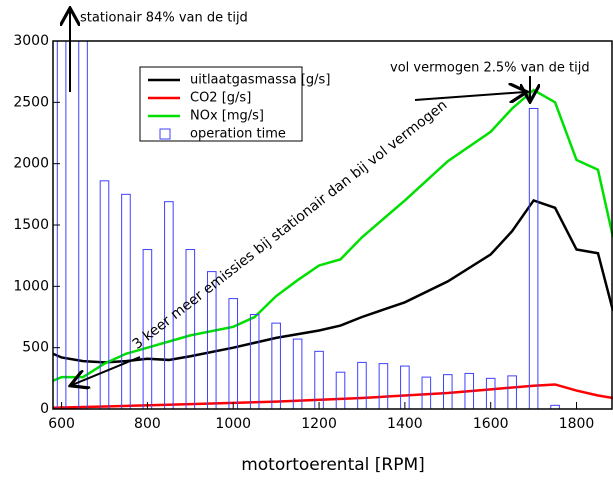 This screenshot has height=481, width=613. Describe the element at coordinates (31, 225) in the screenshot. I see `y-tick-label: 1500` at that location.